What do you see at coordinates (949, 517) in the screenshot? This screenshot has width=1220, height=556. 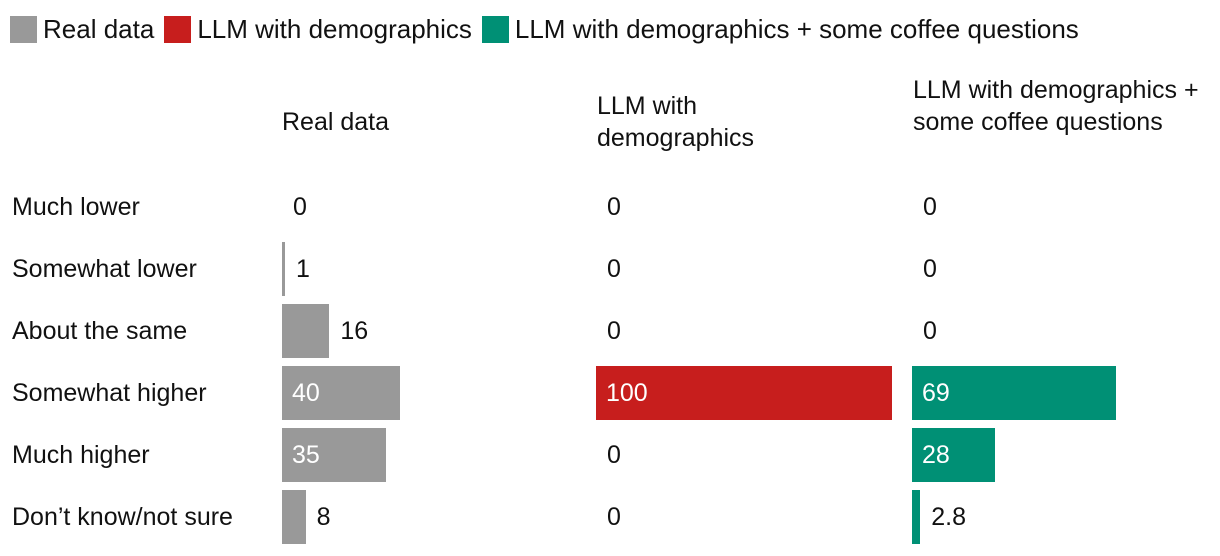 I see `data-label: 2.8` at bounding box center [949, 517].